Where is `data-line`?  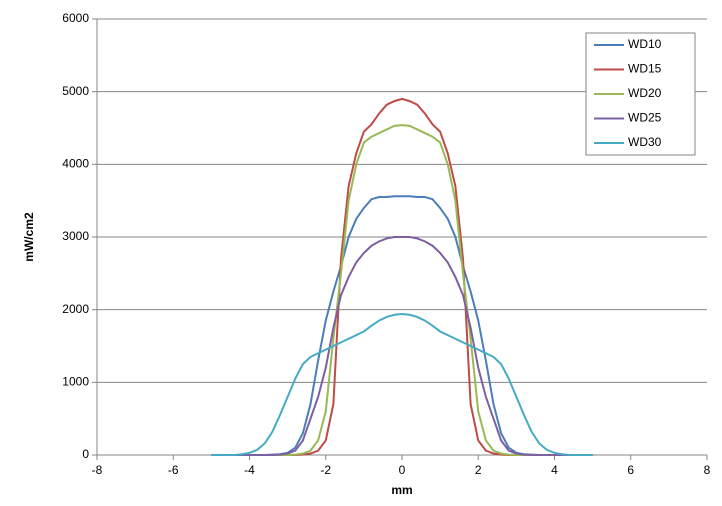 data-line is located at coordinates (402, 384).